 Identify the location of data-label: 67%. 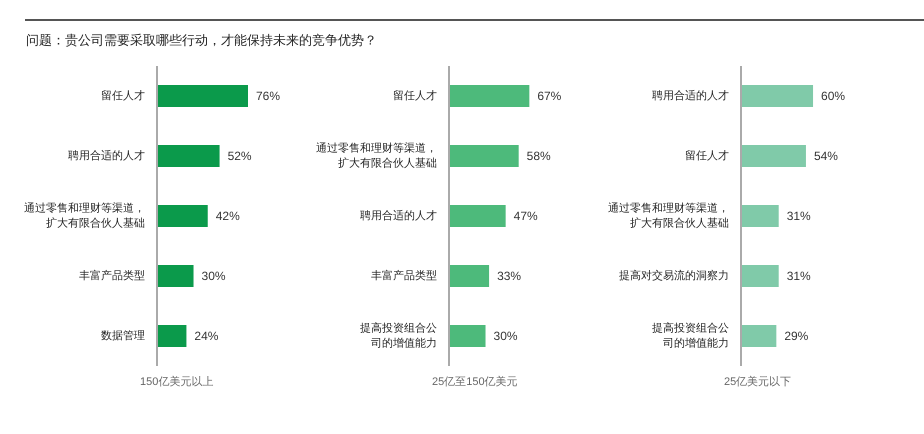
(549, 96).